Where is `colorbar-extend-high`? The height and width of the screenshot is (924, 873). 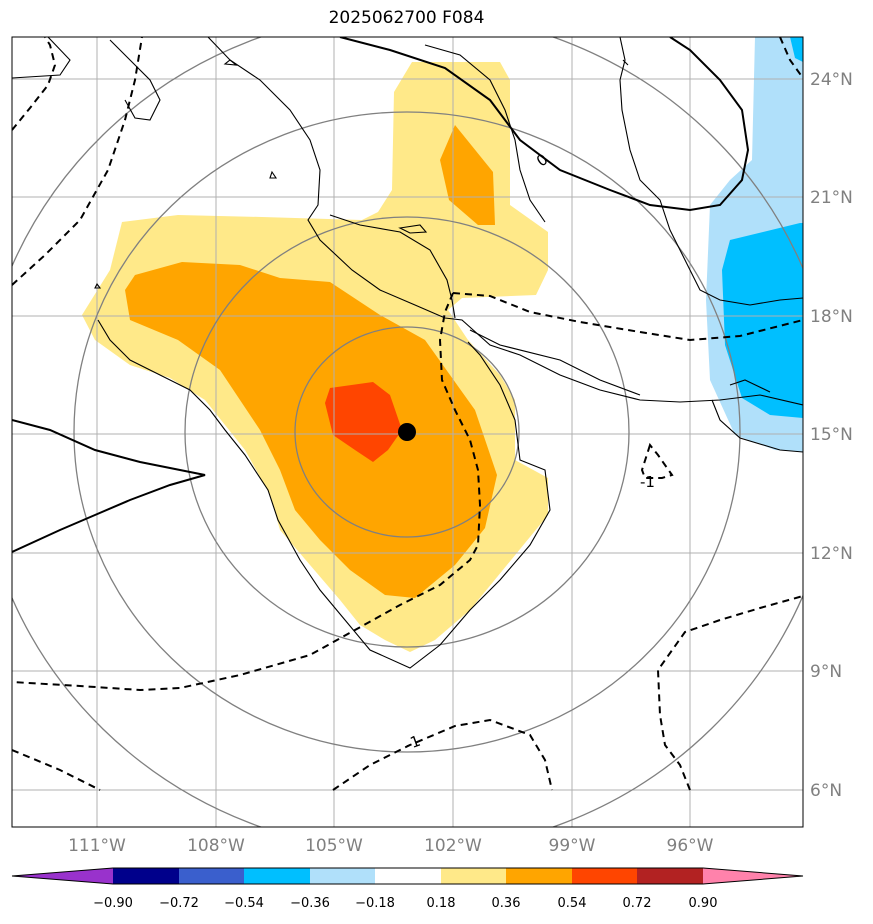 colorbar-extend-high is located at coordinates (753, 876).